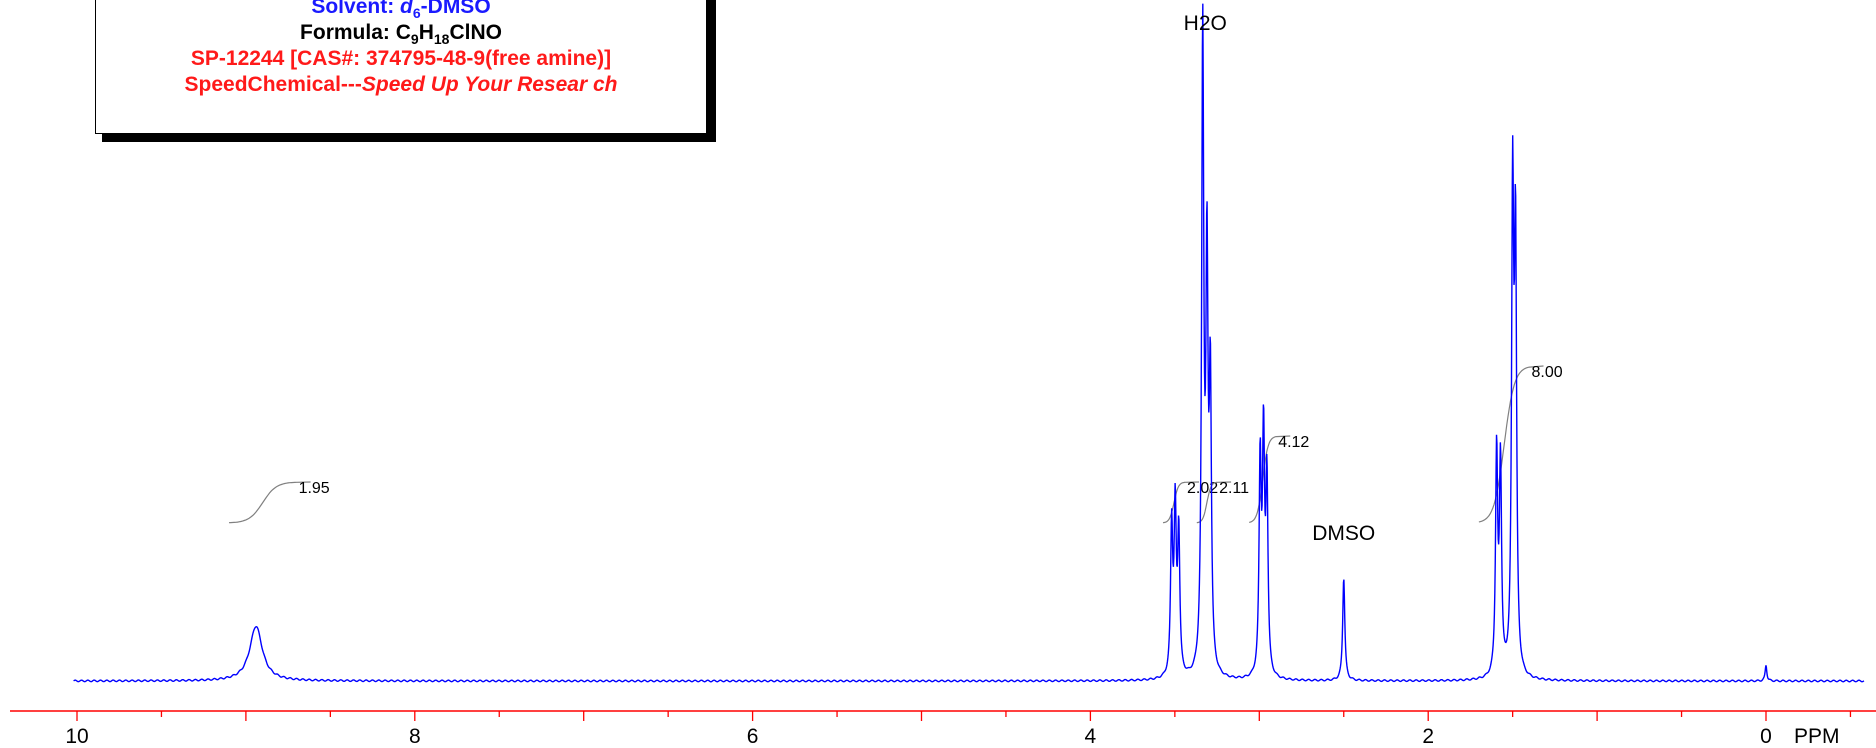 The image size is (1876, 748). Describe the element at coordinates (1202, 488) in the screenshot. I see `integral-value: 2.02` at that location.